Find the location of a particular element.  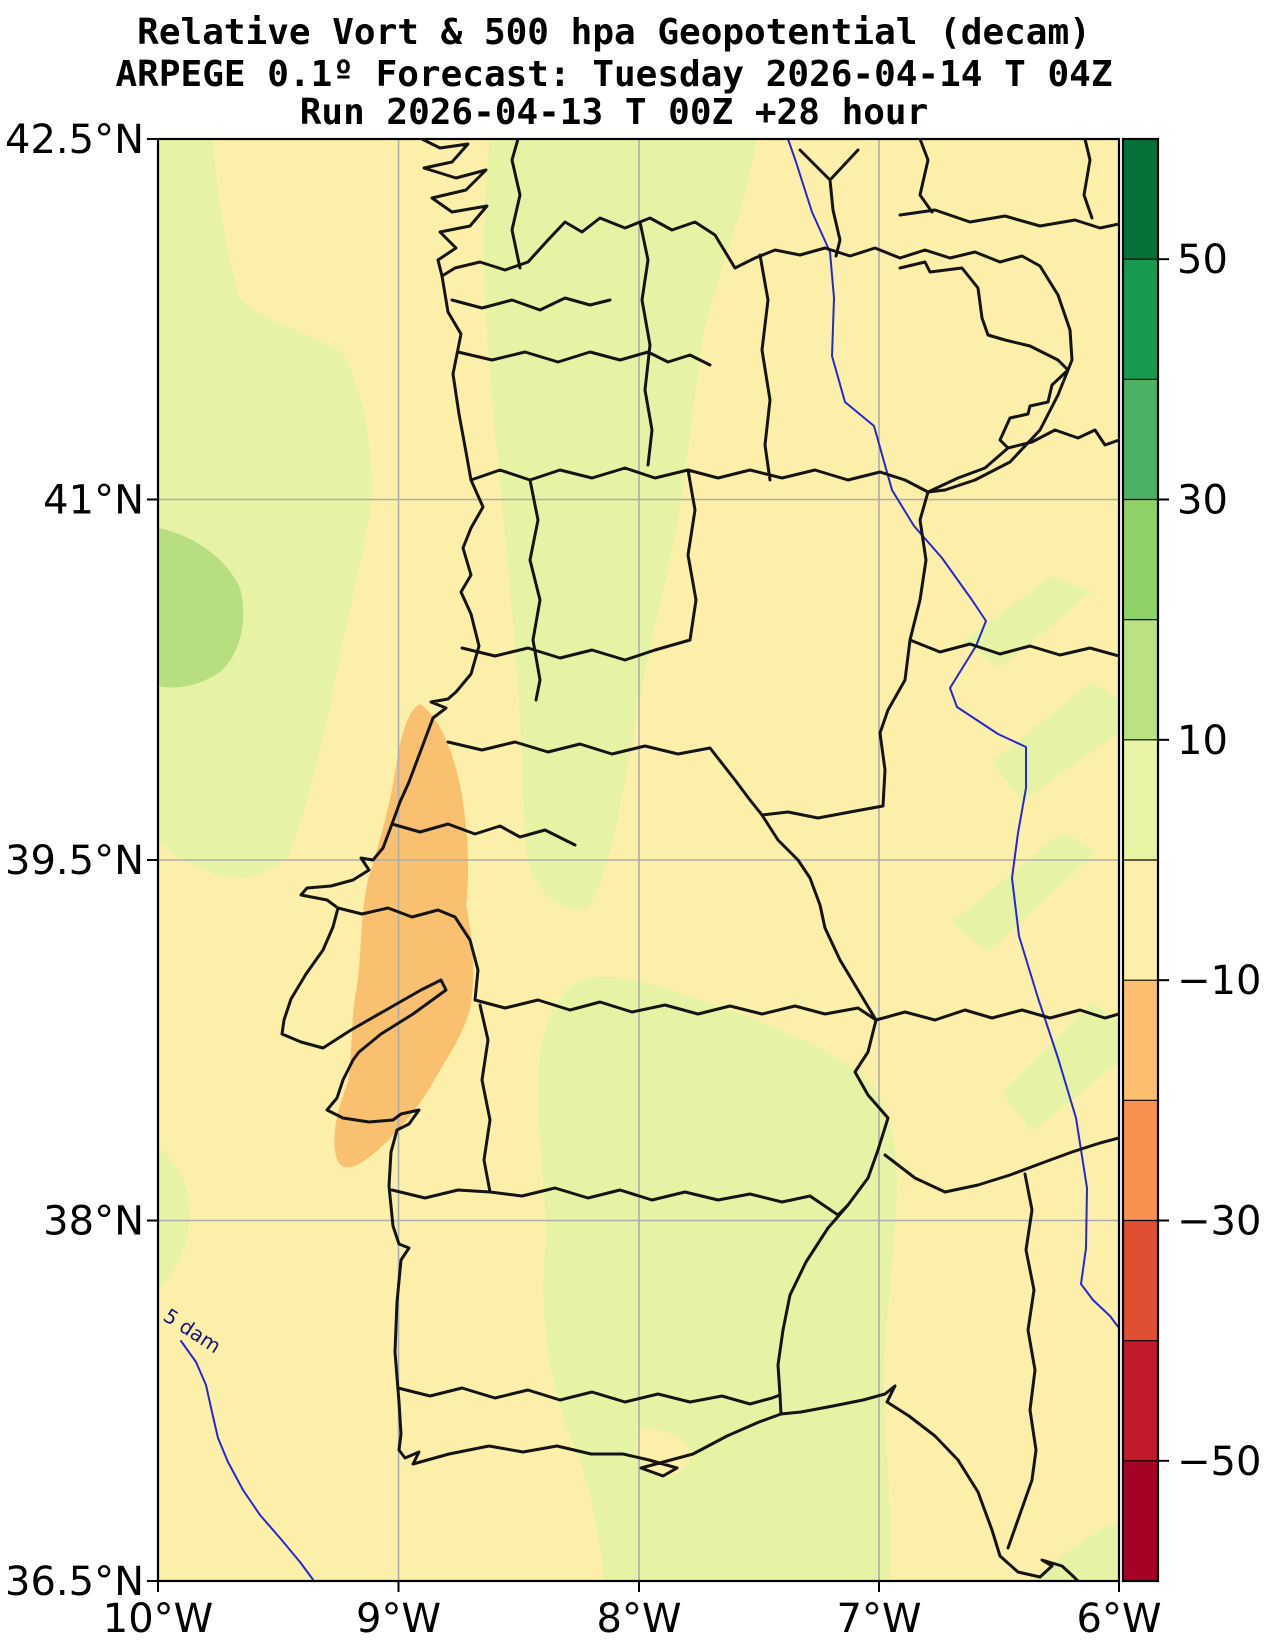

colorbar-band-n10-n20 is located at coordinates (1140, 1040).